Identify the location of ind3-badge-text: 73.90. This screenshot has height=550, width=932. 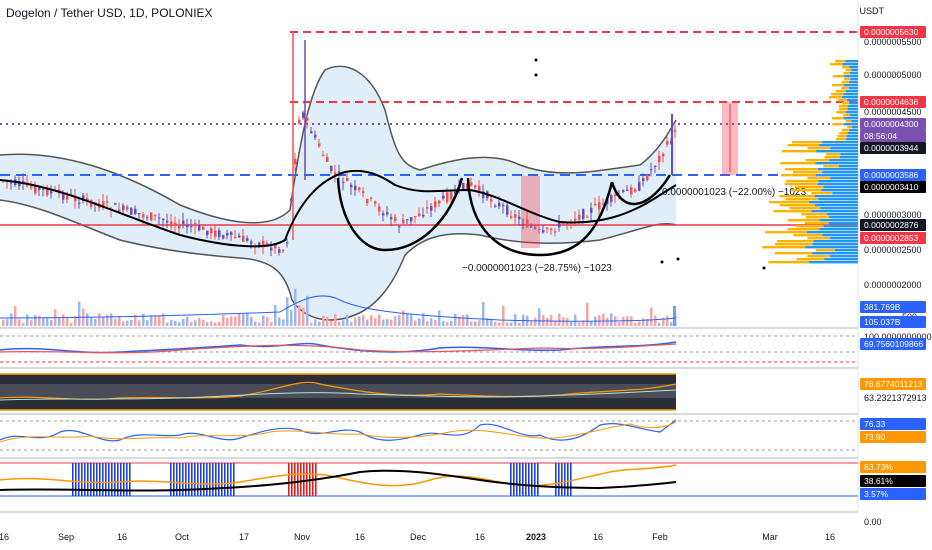
(875, 437).